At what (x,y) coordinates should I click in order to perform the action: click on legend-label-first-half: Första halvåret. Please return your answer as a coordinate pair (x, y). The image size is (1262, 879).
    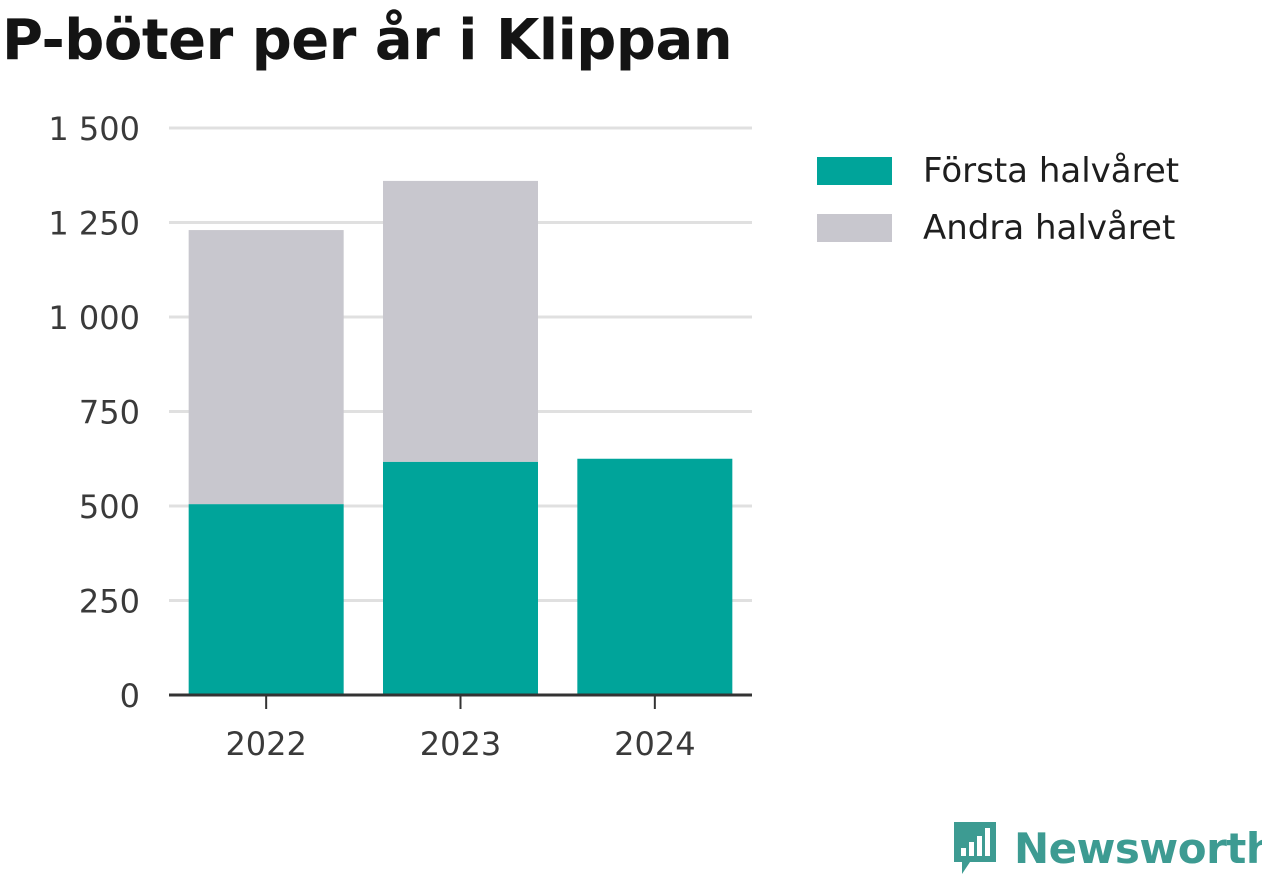
    Looking at the image, I should click on (1051, 170).